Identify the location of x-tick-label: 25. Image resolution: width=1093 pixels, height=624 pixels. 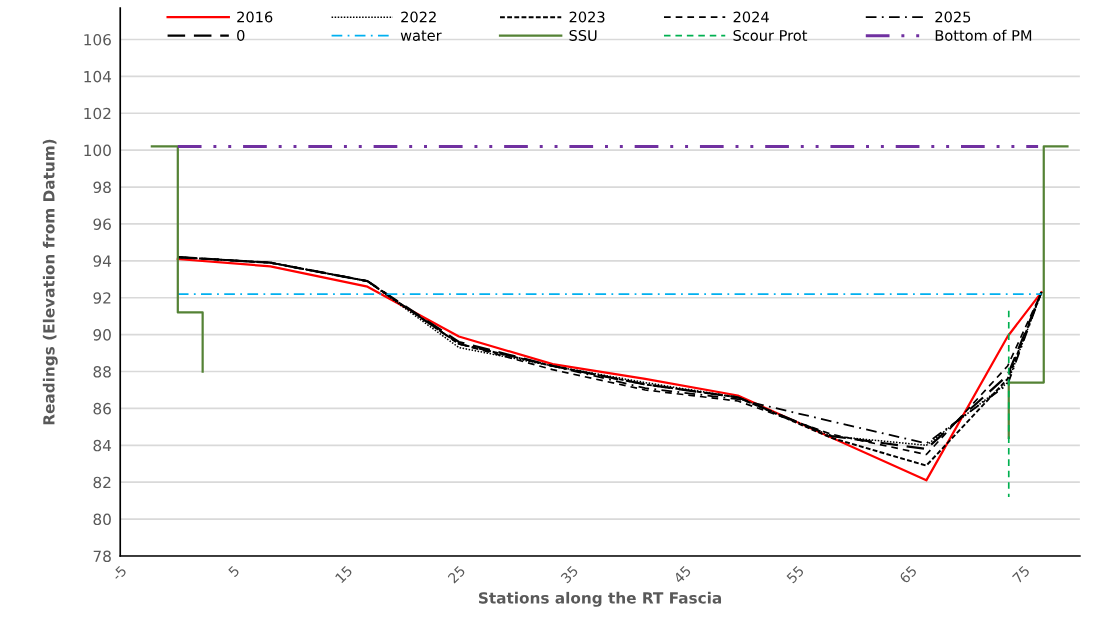
(456, 574).